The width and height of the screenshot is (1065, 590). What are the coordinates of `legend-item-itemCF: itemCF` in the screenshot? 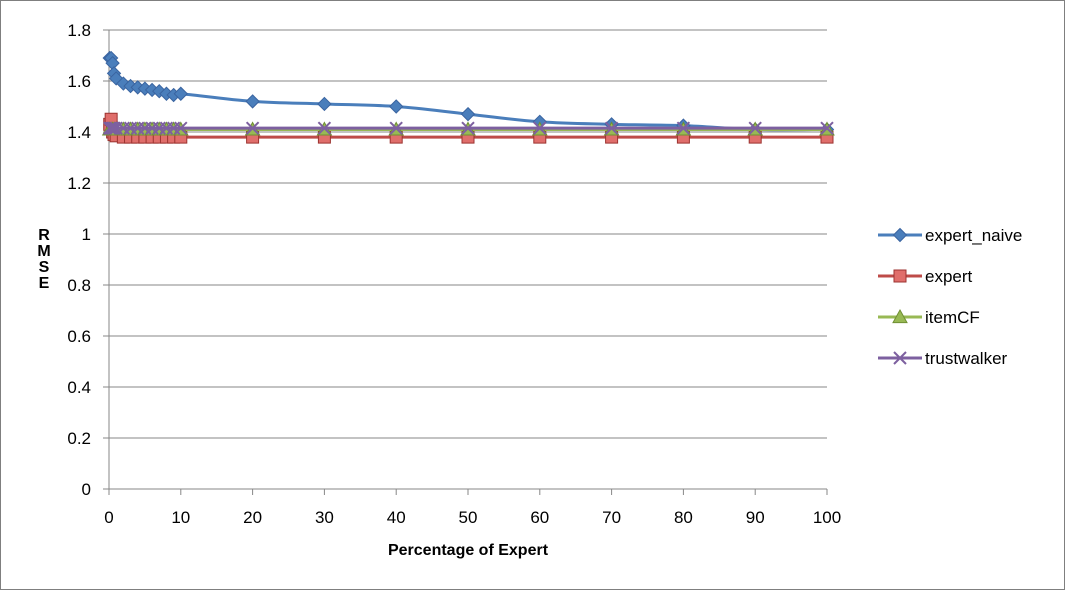 It's located at (929, 317).